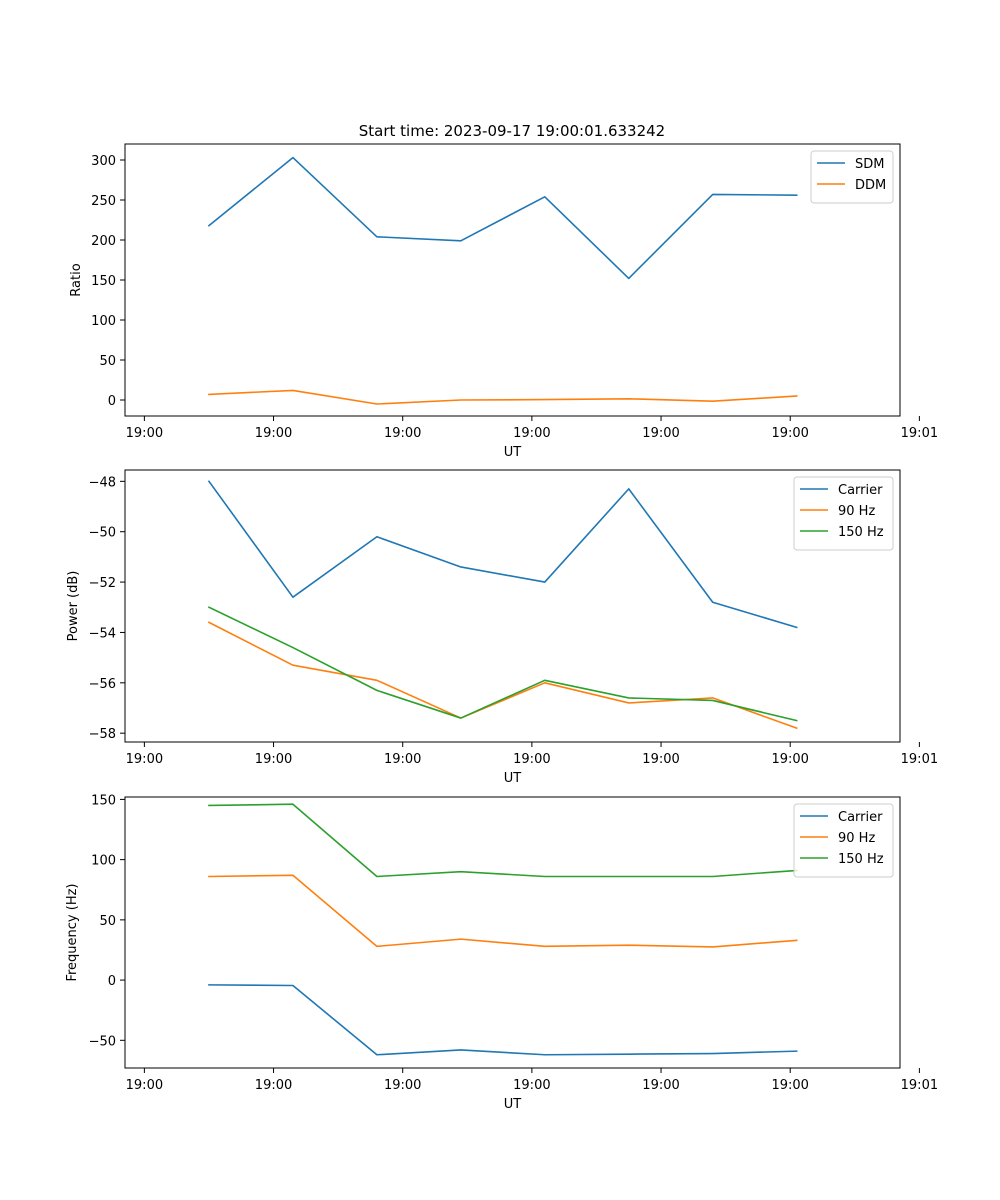  I want to click on y-tick-label: −56, so click(102, 684).